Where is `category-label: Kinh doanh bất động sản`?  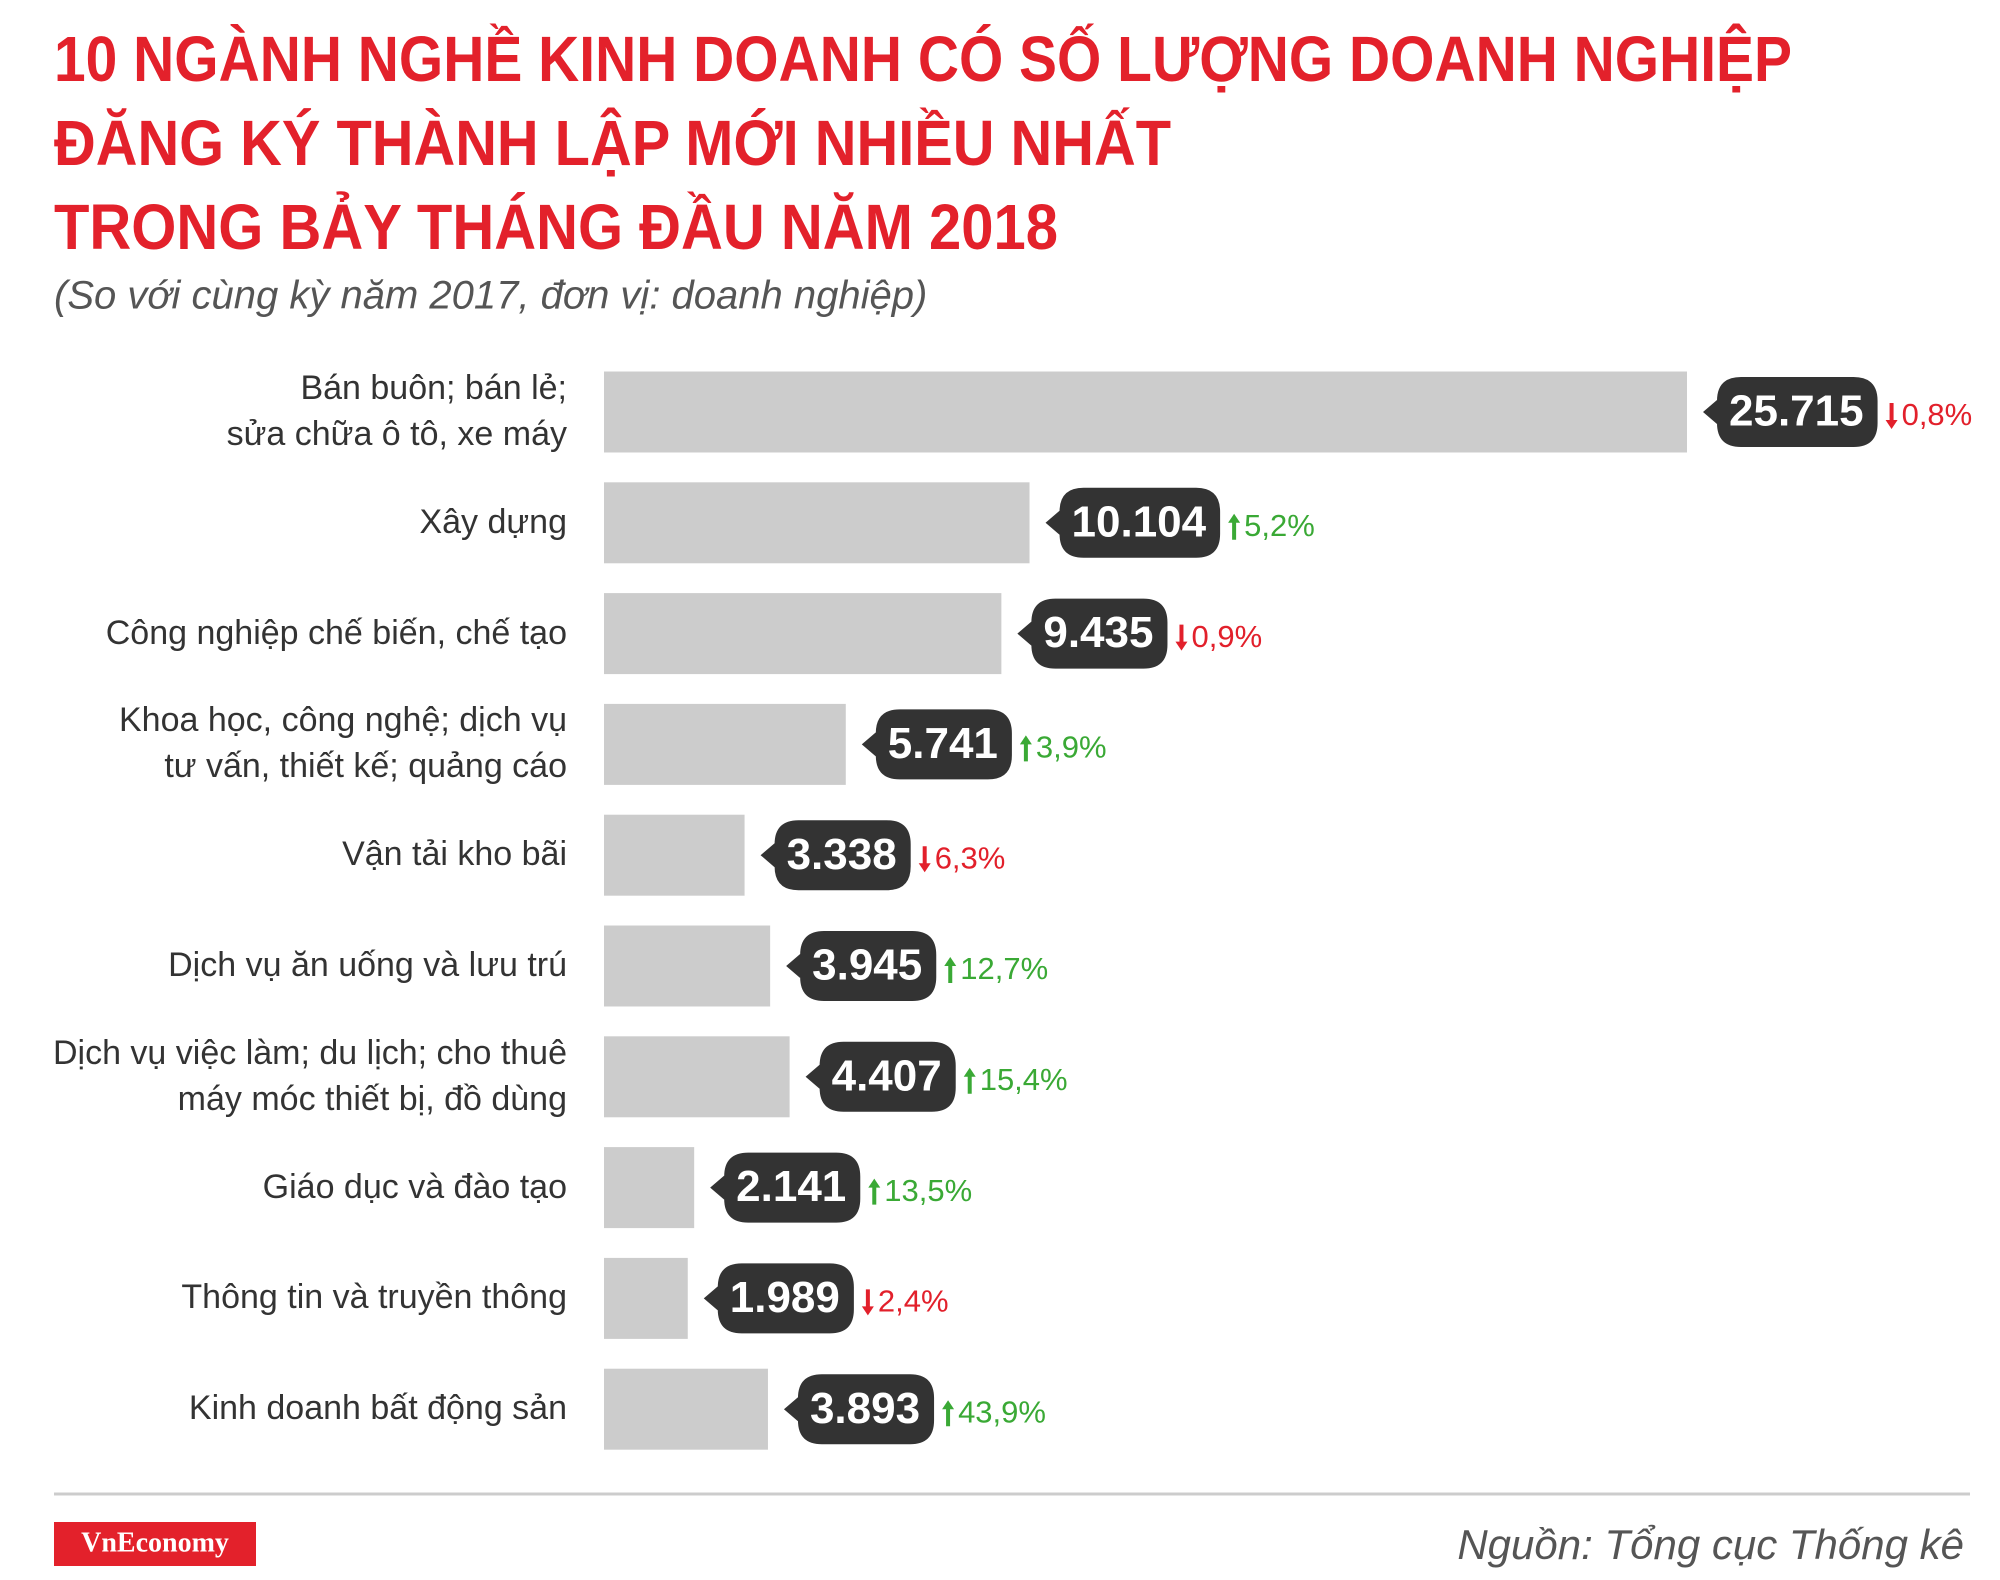 category-label: Kinh doanh bất động sản is located at coordinates (377, 1408).